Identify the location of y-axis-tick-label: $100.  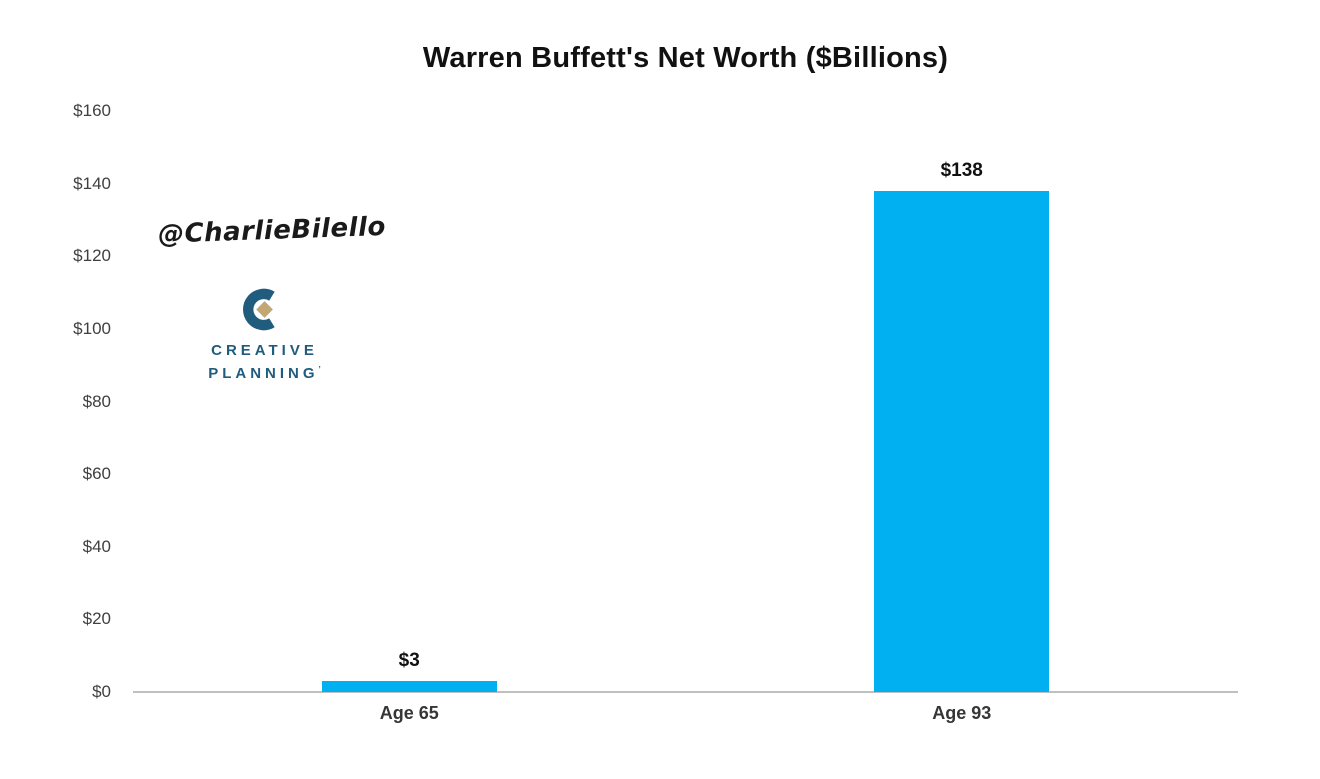
(92, 328).